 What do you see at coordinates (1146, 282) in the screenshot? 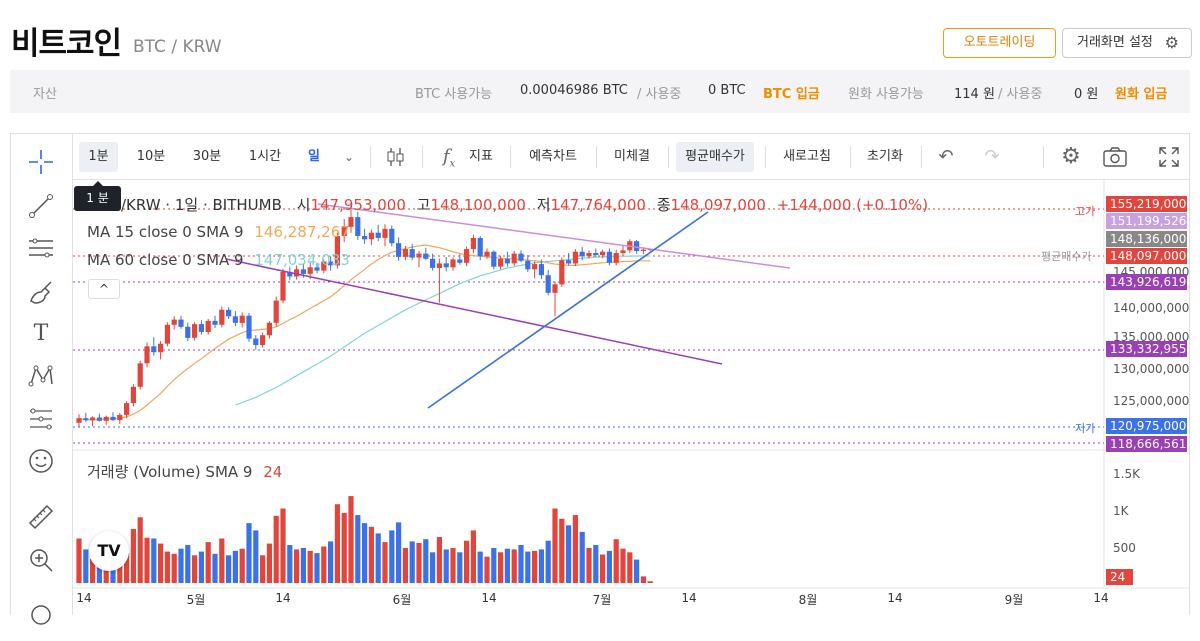
I see `price-label-channel-mid: 143,926,619` at bounding box center [1146, 282].